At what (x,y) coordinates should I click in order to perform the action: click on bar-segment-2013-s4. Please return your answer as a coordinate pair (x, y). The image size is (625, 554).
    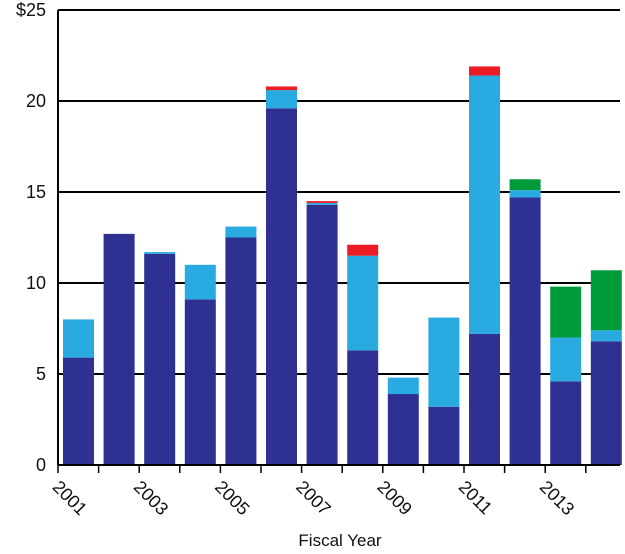
    Looking at the image, I should click on (566, 312).